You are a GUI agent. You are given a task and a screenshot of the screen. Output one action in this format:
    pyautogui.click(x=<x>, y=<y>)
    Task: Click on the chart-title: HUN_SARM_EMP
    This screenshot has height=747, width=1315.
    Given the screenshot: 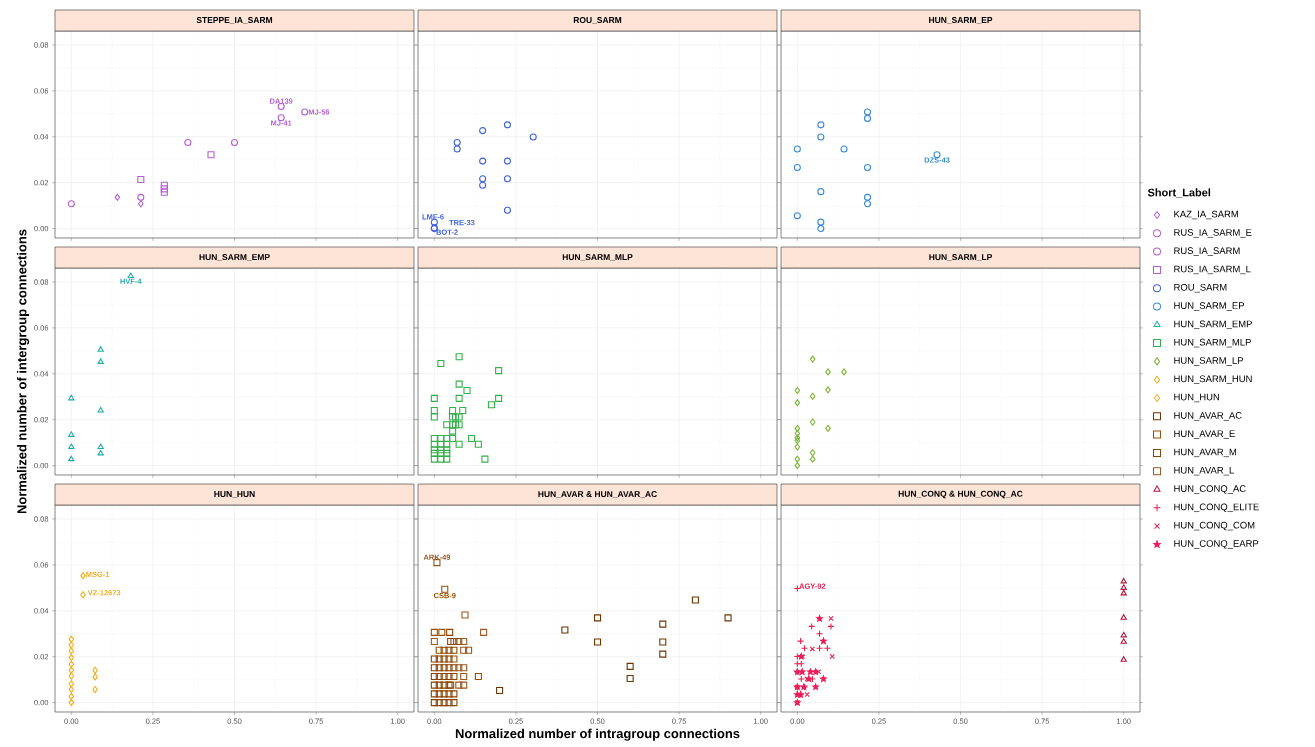 What is the action you would take?
    pyautogui.click(x=234, y=257)
    